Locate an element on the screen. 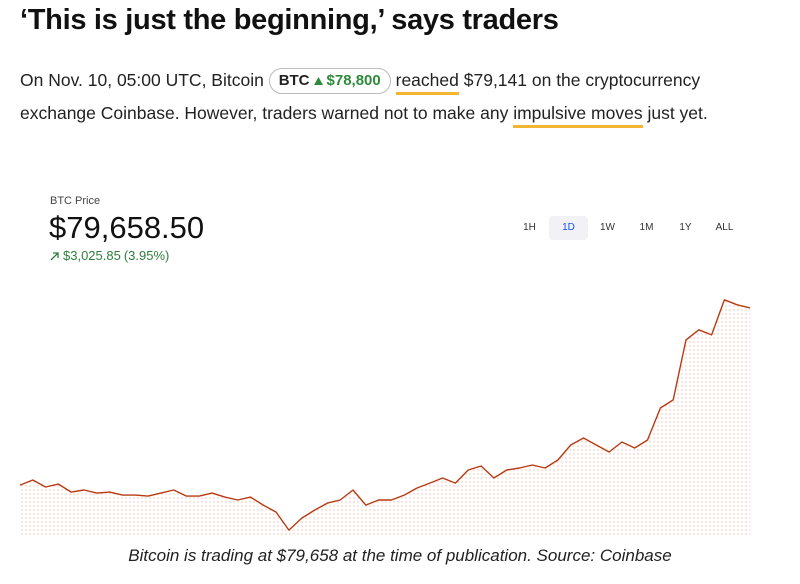 Image resolution: width=800 pixels, height=584 pixels. ticker-price: $78,800 is located at coordinates (353, 80).